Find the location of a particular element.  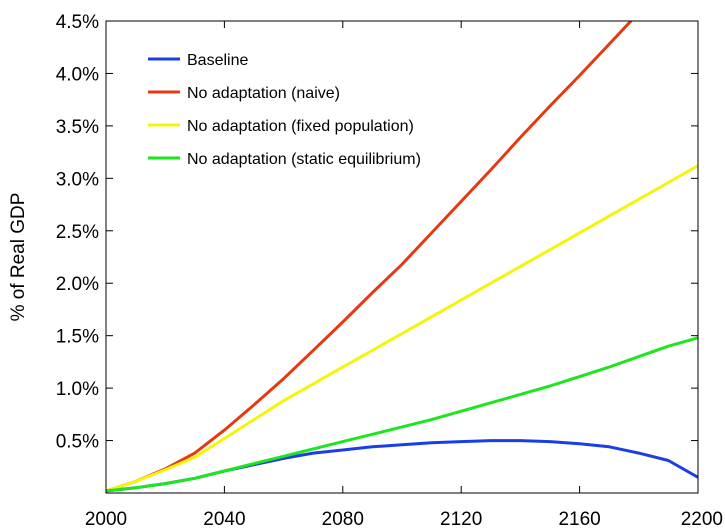

y-axis-label: % of Real GDP is located at coordinates (18, 257).